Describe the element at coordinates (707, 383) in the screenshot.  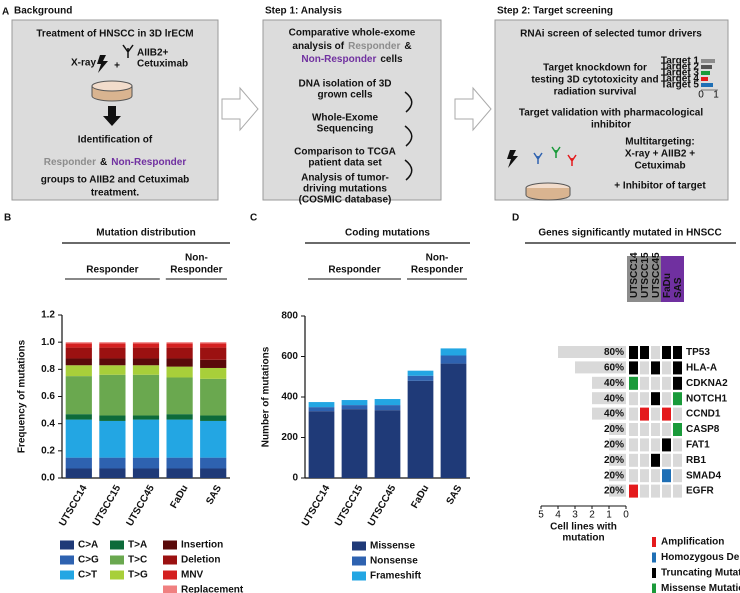
I see `gene-label: CDKNA2` at that location.